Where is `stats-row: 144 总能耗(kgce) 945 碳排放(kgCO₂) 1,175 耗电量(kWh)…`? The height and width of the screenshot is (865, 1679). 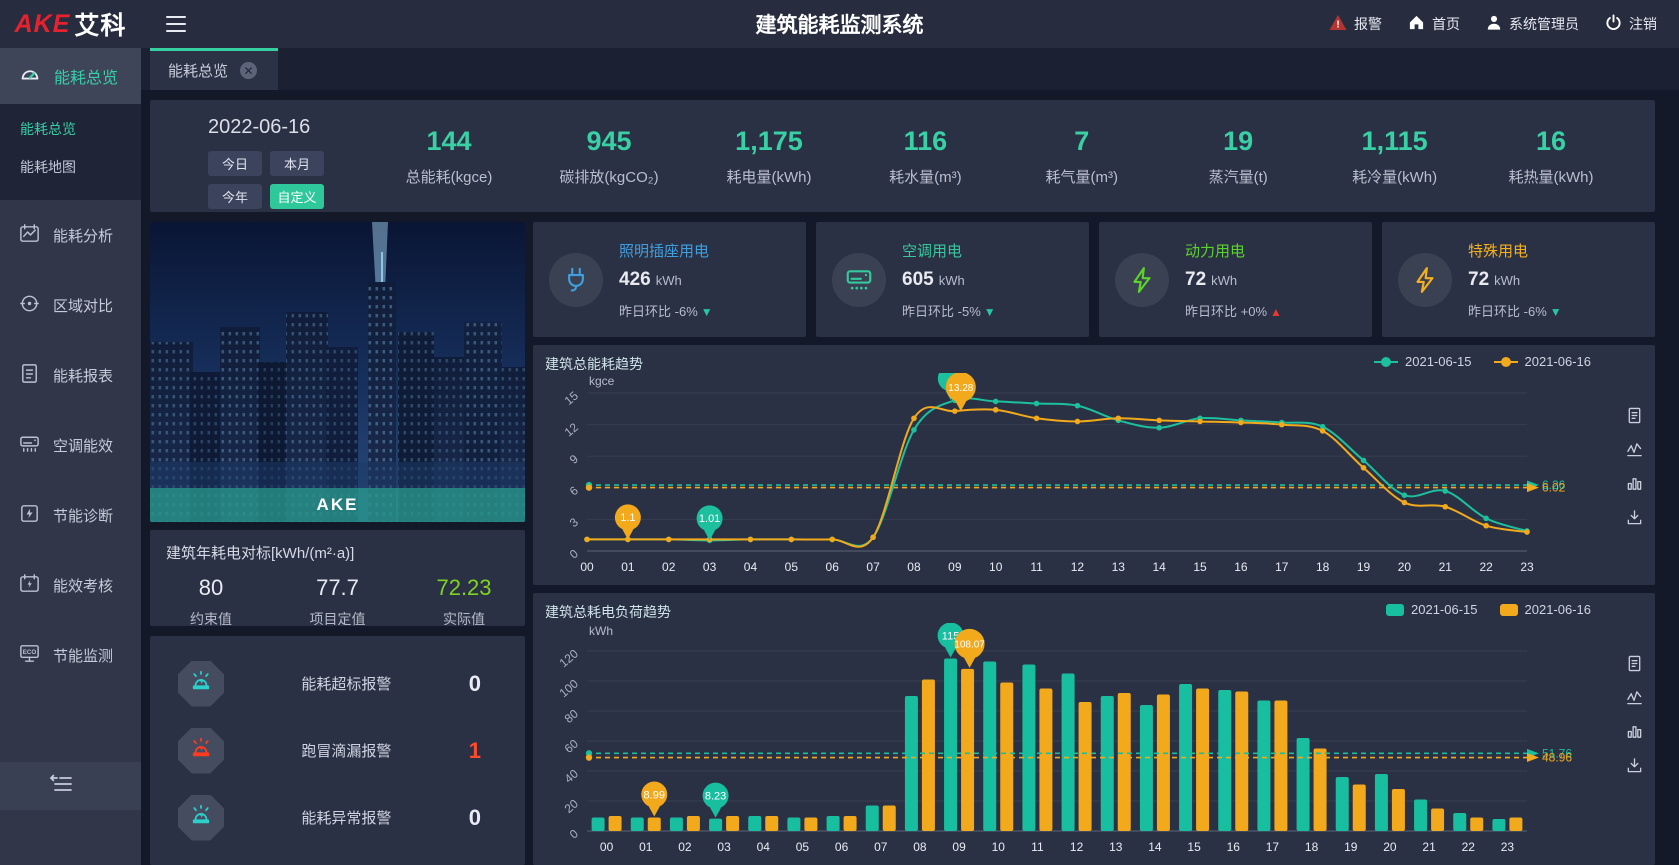
stats-row: 144 总能耗(kgce) 945 碳排放(kgCO₂) 1,175 耗电量(kWh)… is located at coordinates (1000, 156).